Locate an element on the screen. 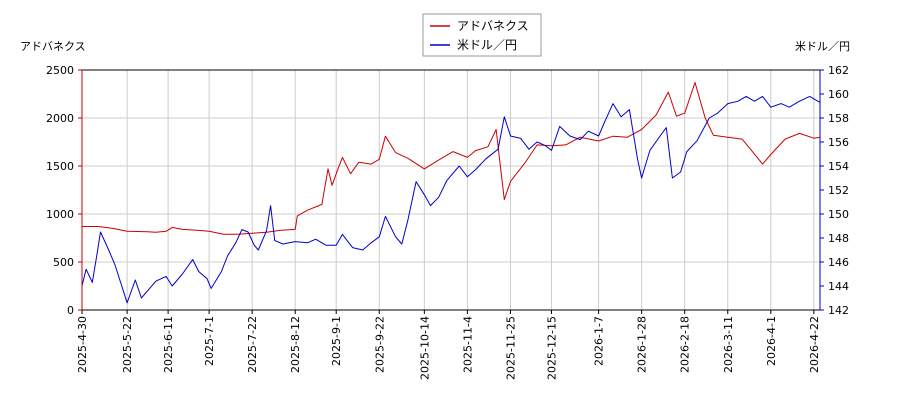  y-left-tick-label: 500 is located at coordinates (63, 262).